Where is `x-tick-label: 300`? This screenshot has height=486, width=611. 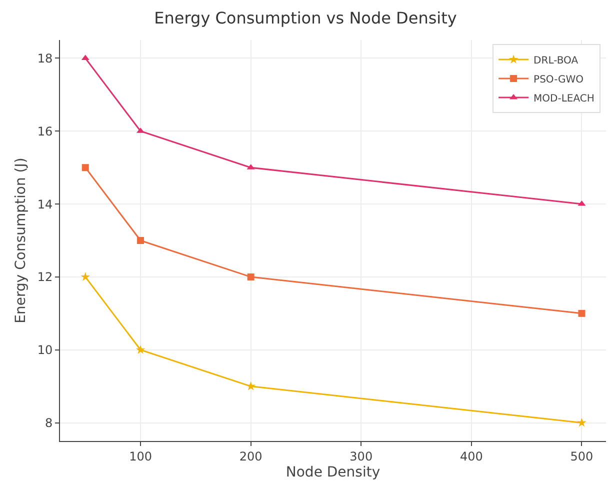
x-tick-label: 300 is located at coordinates (361, 456).